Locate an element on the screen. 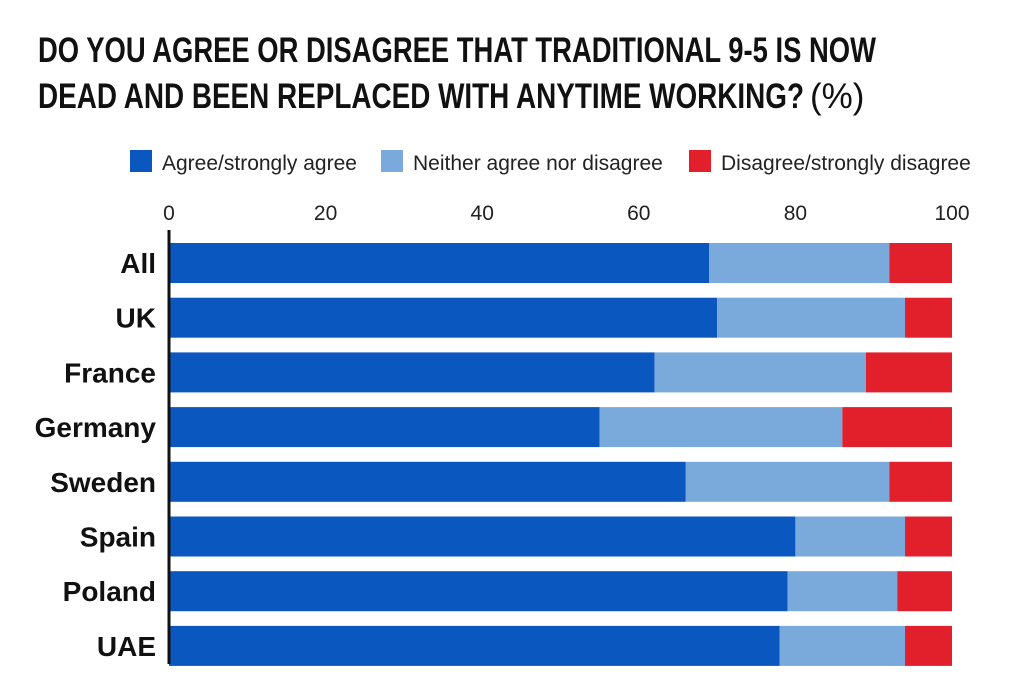 The image size is (1024, 692). category-label-uk: UK is located at coordinates (136, 318).